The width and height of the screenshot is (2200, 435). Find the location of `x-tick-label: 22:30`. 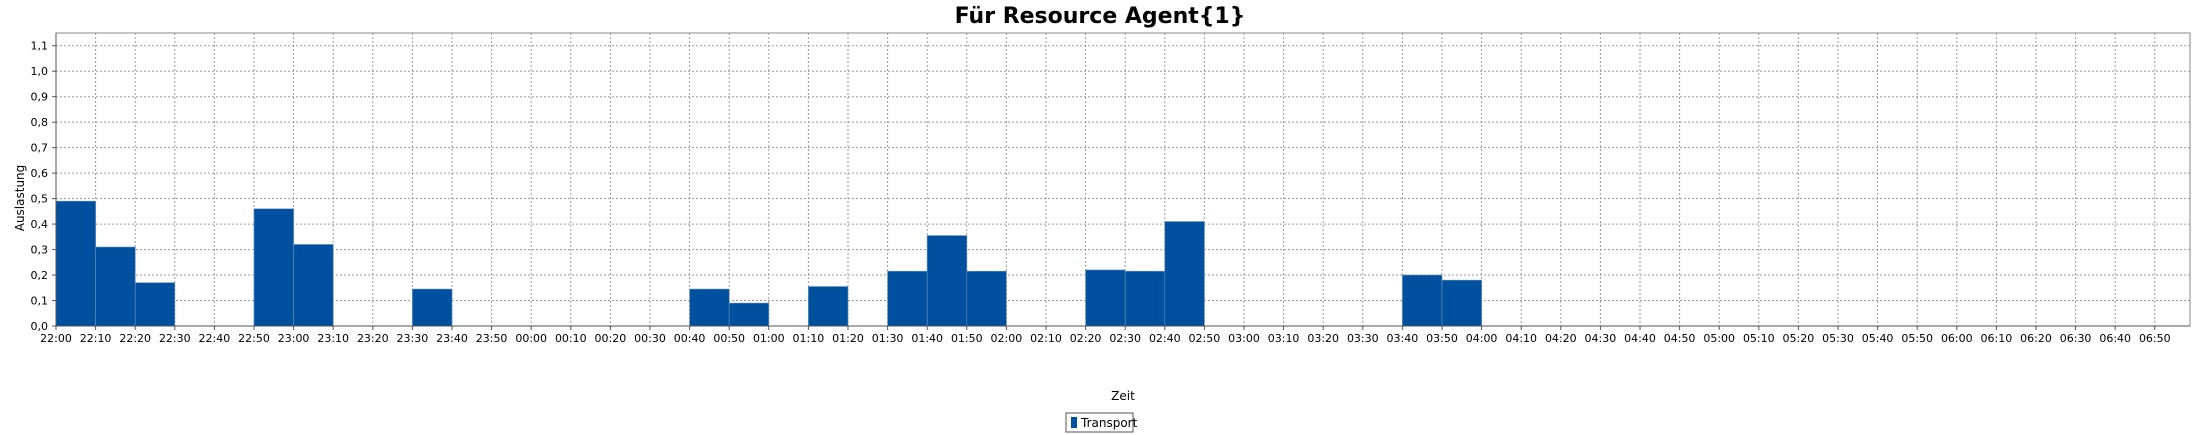

x-tick-label: 22:30 is located at coordinates (175, 338).